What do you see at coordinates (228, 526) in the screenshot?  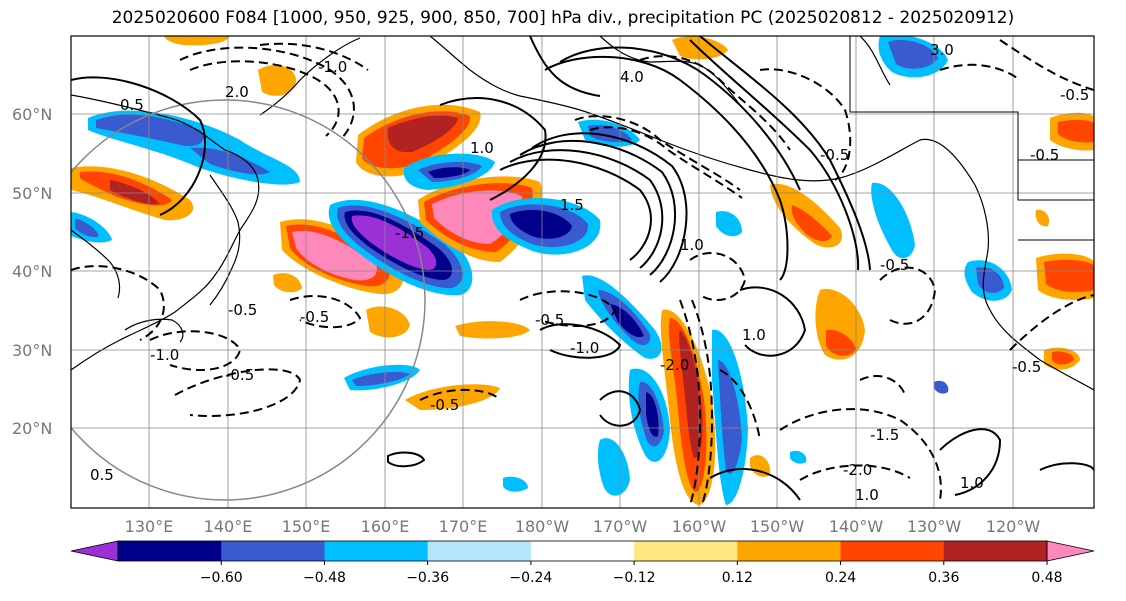 I see `lon-label: 140°E` at bounding box center [228, 526].